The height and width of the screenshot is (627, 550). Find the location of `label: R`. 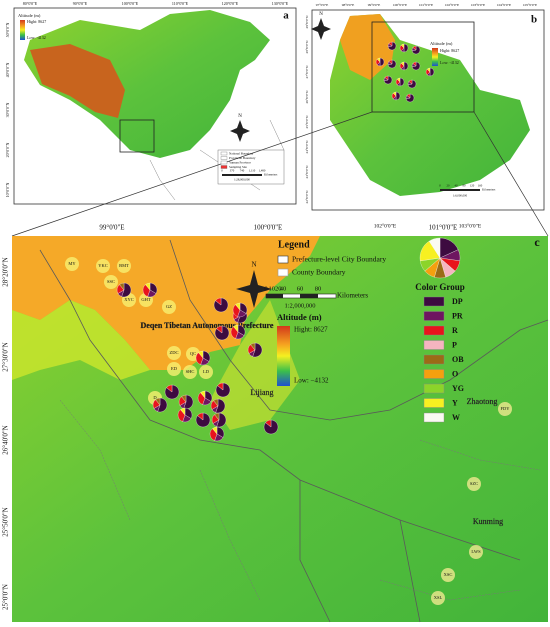

label: R is located at coordinates (455, 330).